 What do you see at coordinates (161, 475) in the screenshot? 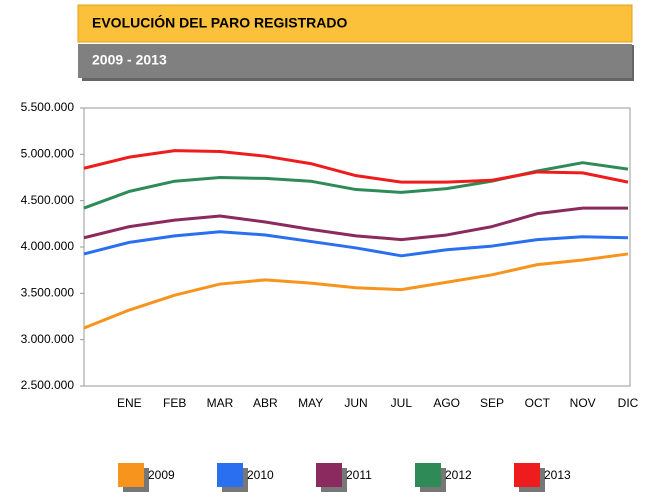
I see `legend-label: 2009` at bounding box center [161, 475].